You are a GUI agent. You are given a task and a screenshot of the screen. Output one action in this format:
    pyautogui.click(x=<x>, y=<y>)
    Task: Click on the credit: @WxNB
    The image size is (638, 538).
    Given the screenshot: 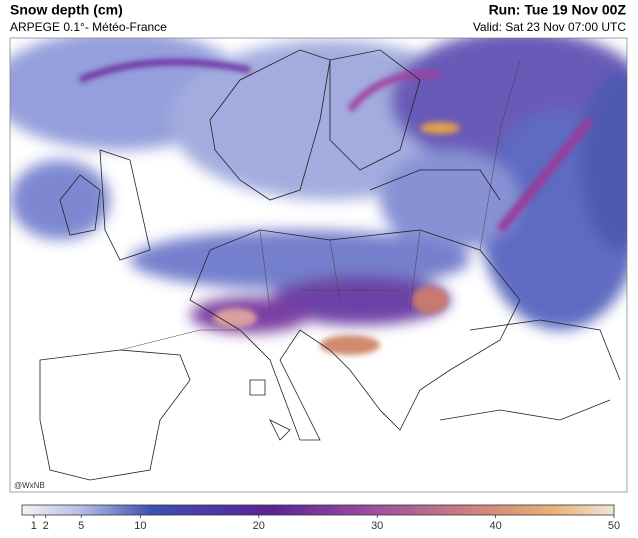 What is the action you would take?
    pyautogui.click(x=29, y=485)
    